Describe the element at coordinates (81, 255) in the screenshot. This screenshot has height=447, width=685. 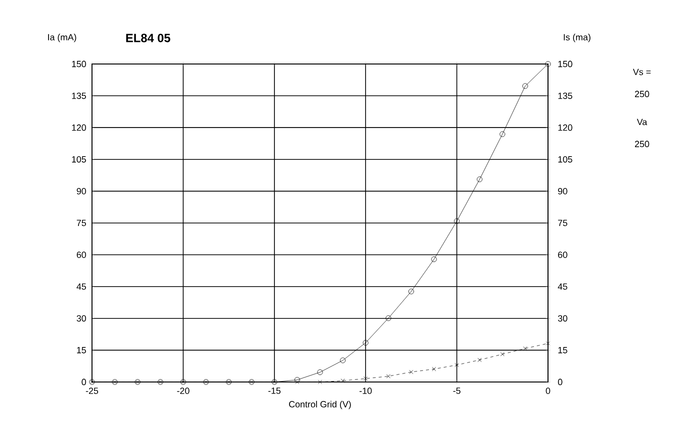
I see `y-tick-label: 60` at that location.